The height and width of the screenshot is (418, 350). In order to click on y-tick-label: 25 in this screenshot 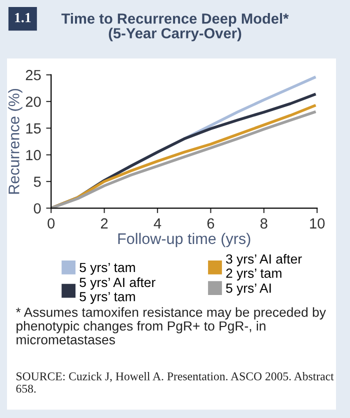, I will do `click(33, 75)`.